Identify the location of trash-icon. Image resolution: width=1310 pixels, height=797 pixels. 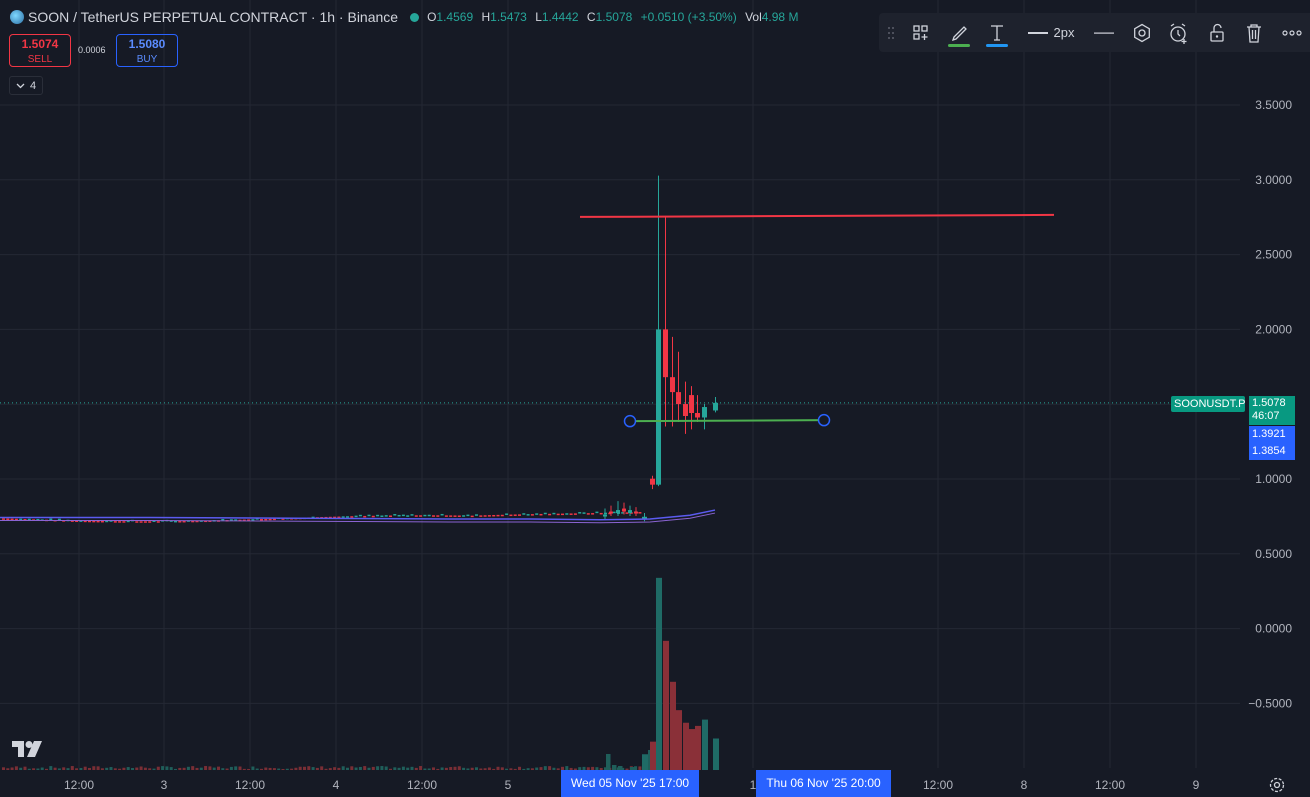
(1254, 32).